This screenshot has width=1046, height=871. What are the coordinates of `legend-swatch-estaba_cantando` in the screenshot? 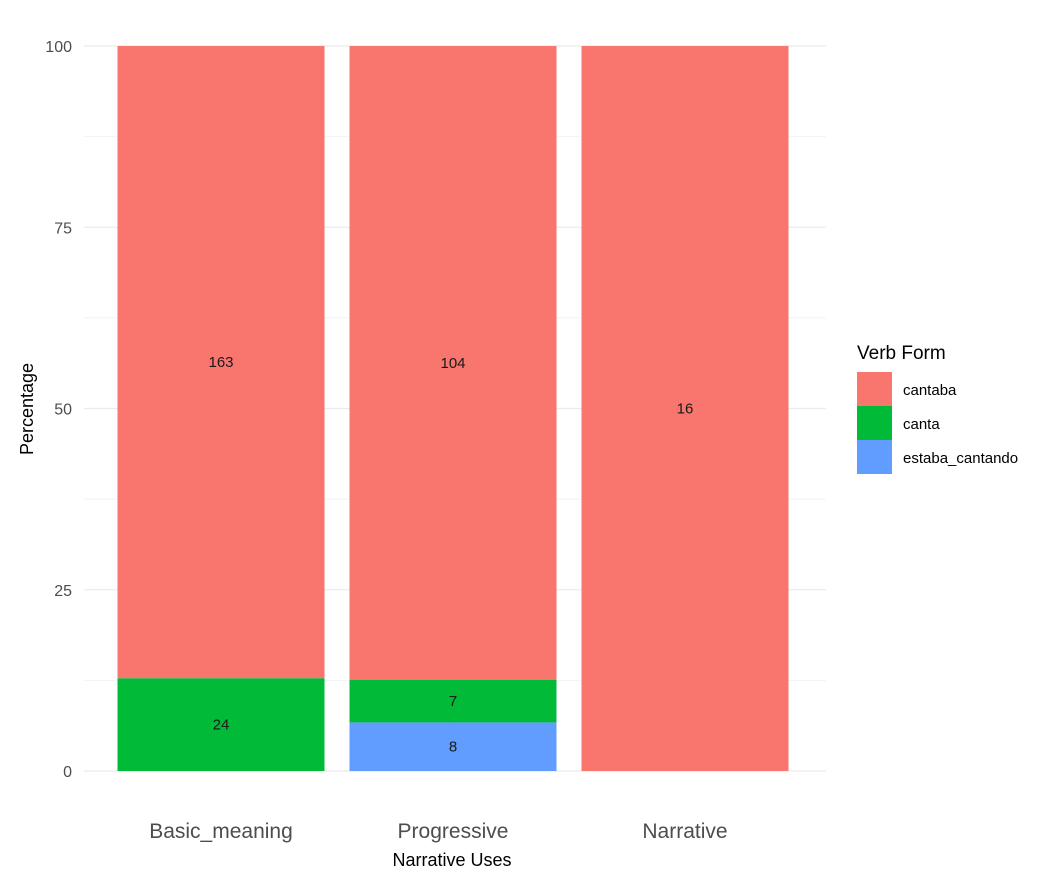 It's located at (874, 457).